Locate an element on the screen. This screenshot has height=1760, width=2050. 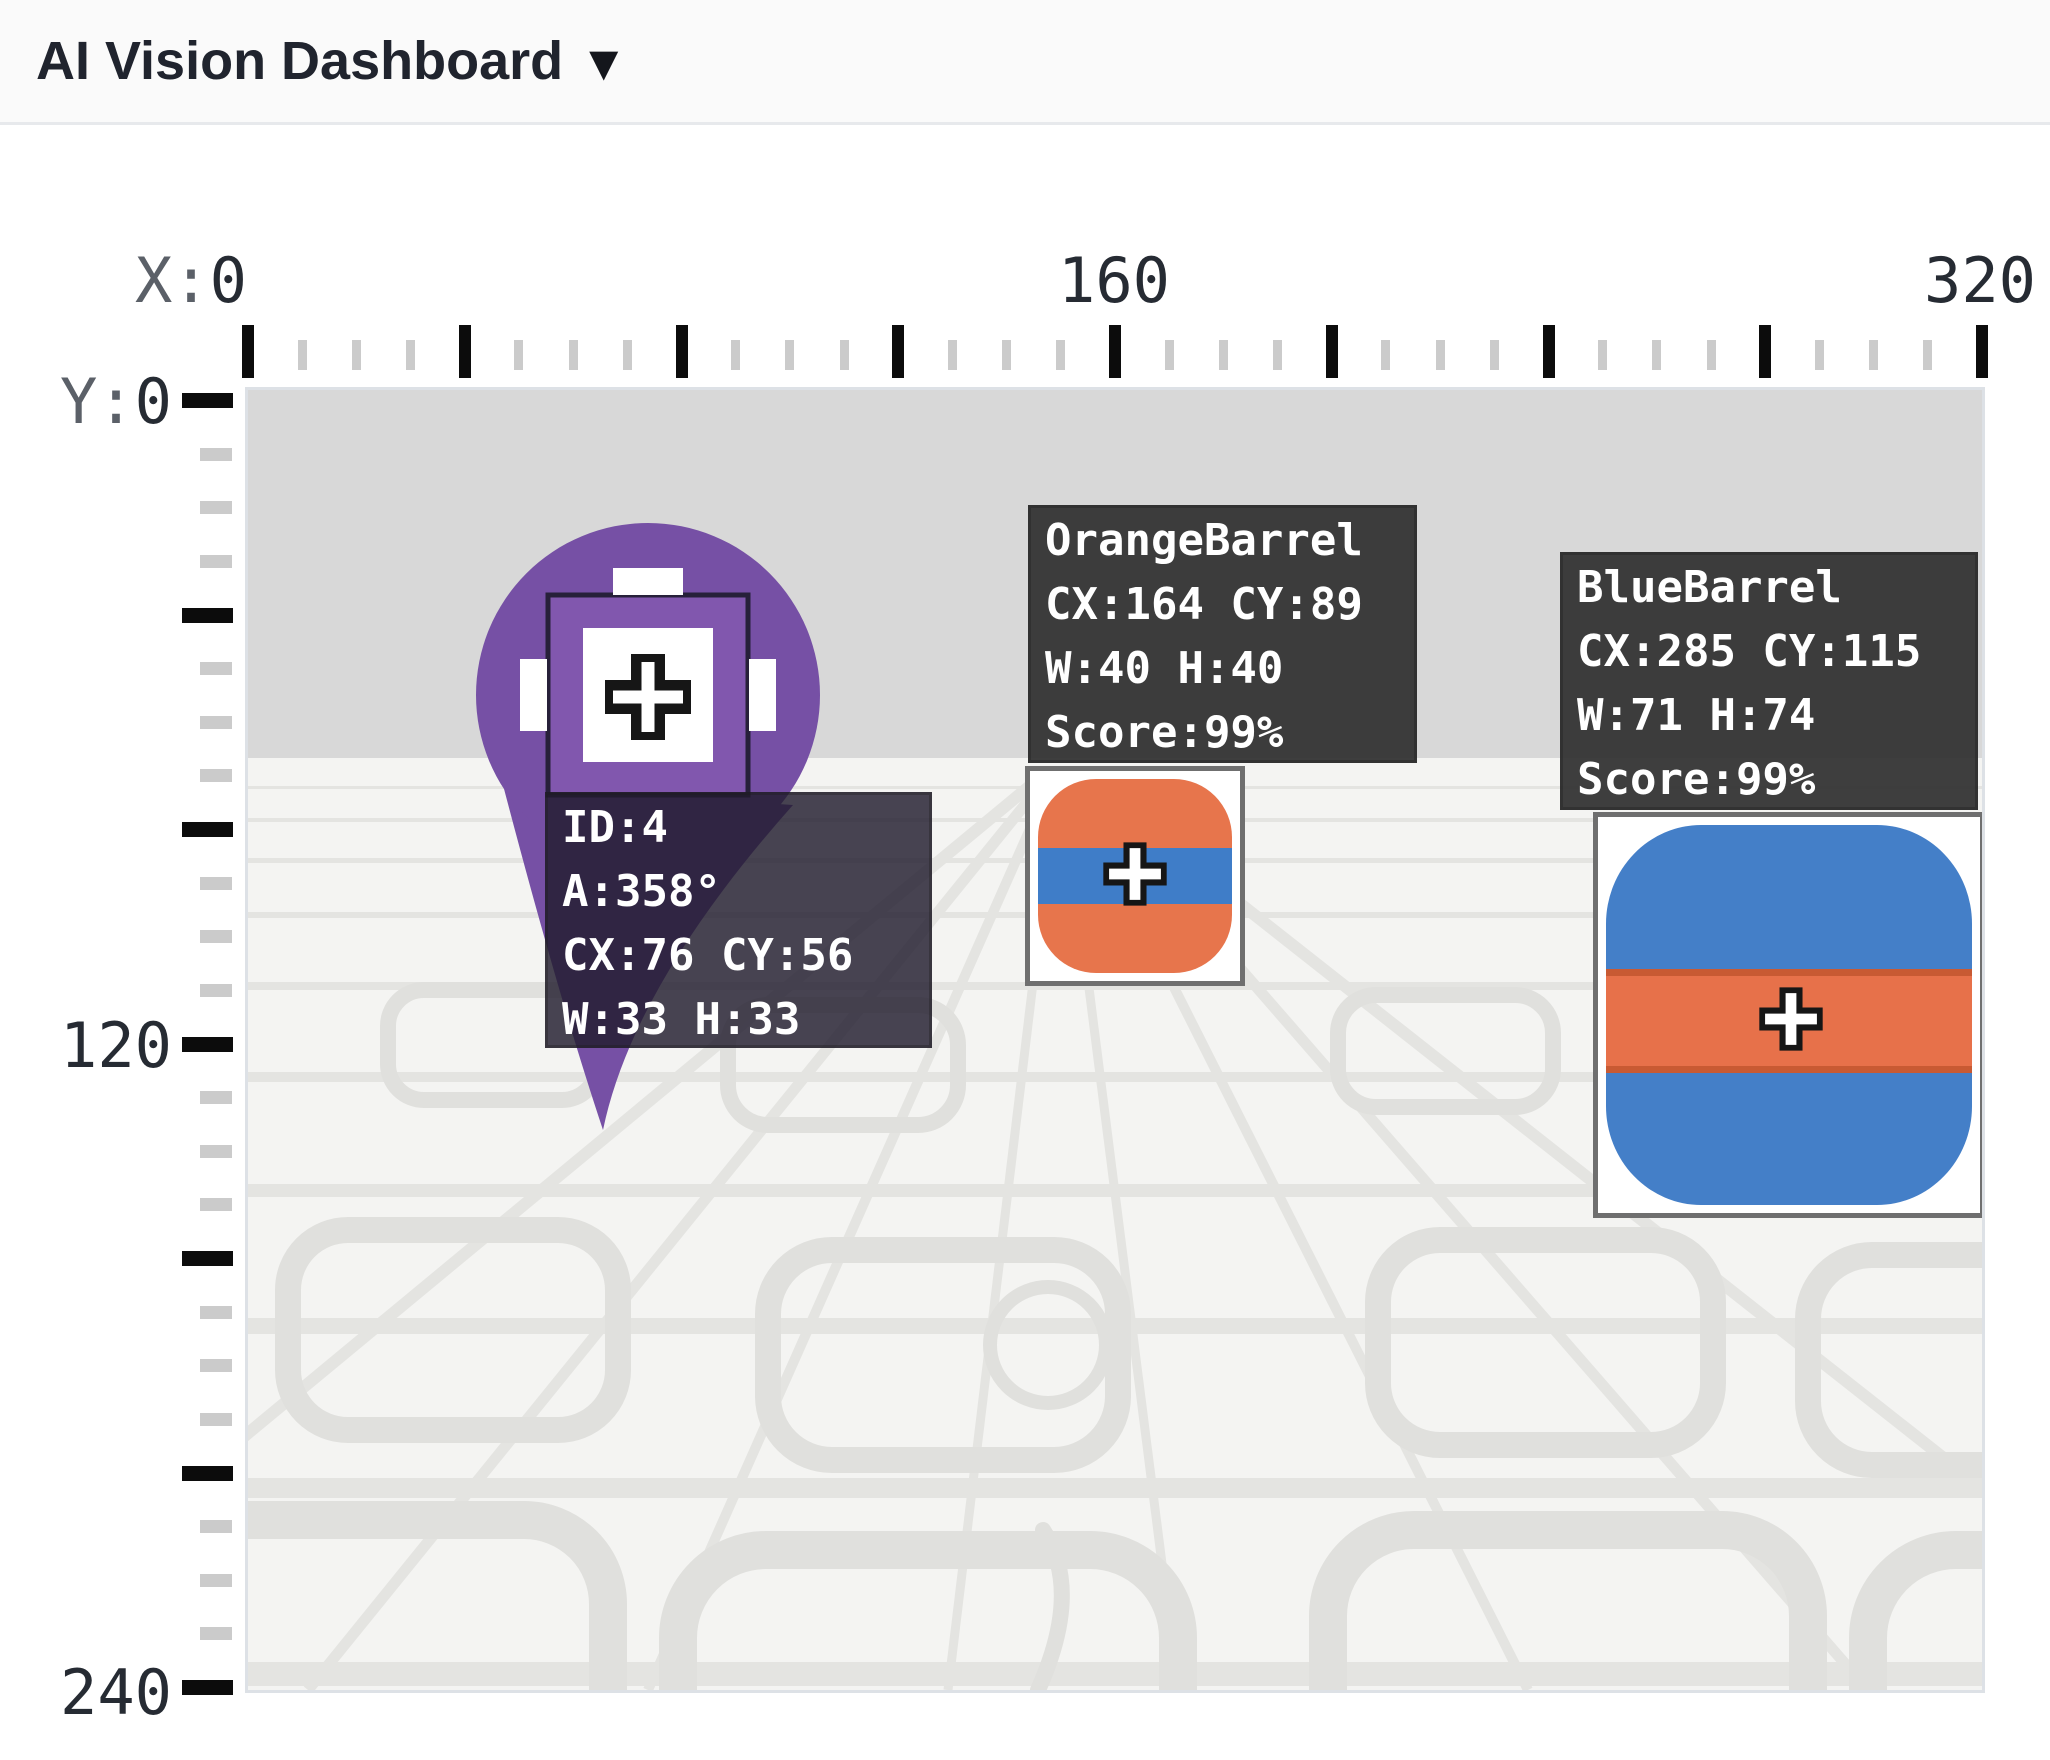
orange-barrel-crosshair-icon is located at coordinates (1135, 874).